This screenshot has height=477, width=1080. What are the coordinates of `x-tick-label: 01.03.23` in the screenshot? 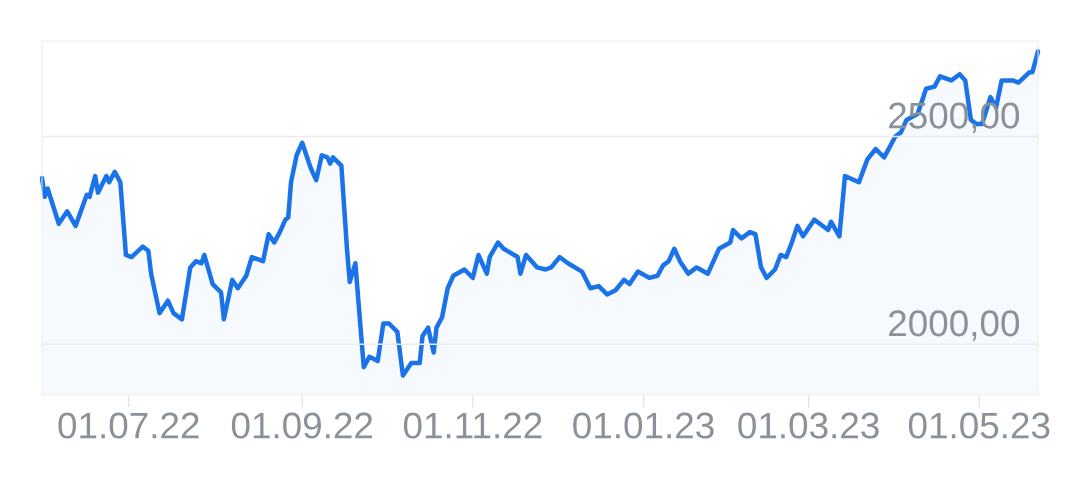 It's located at (808, 425).